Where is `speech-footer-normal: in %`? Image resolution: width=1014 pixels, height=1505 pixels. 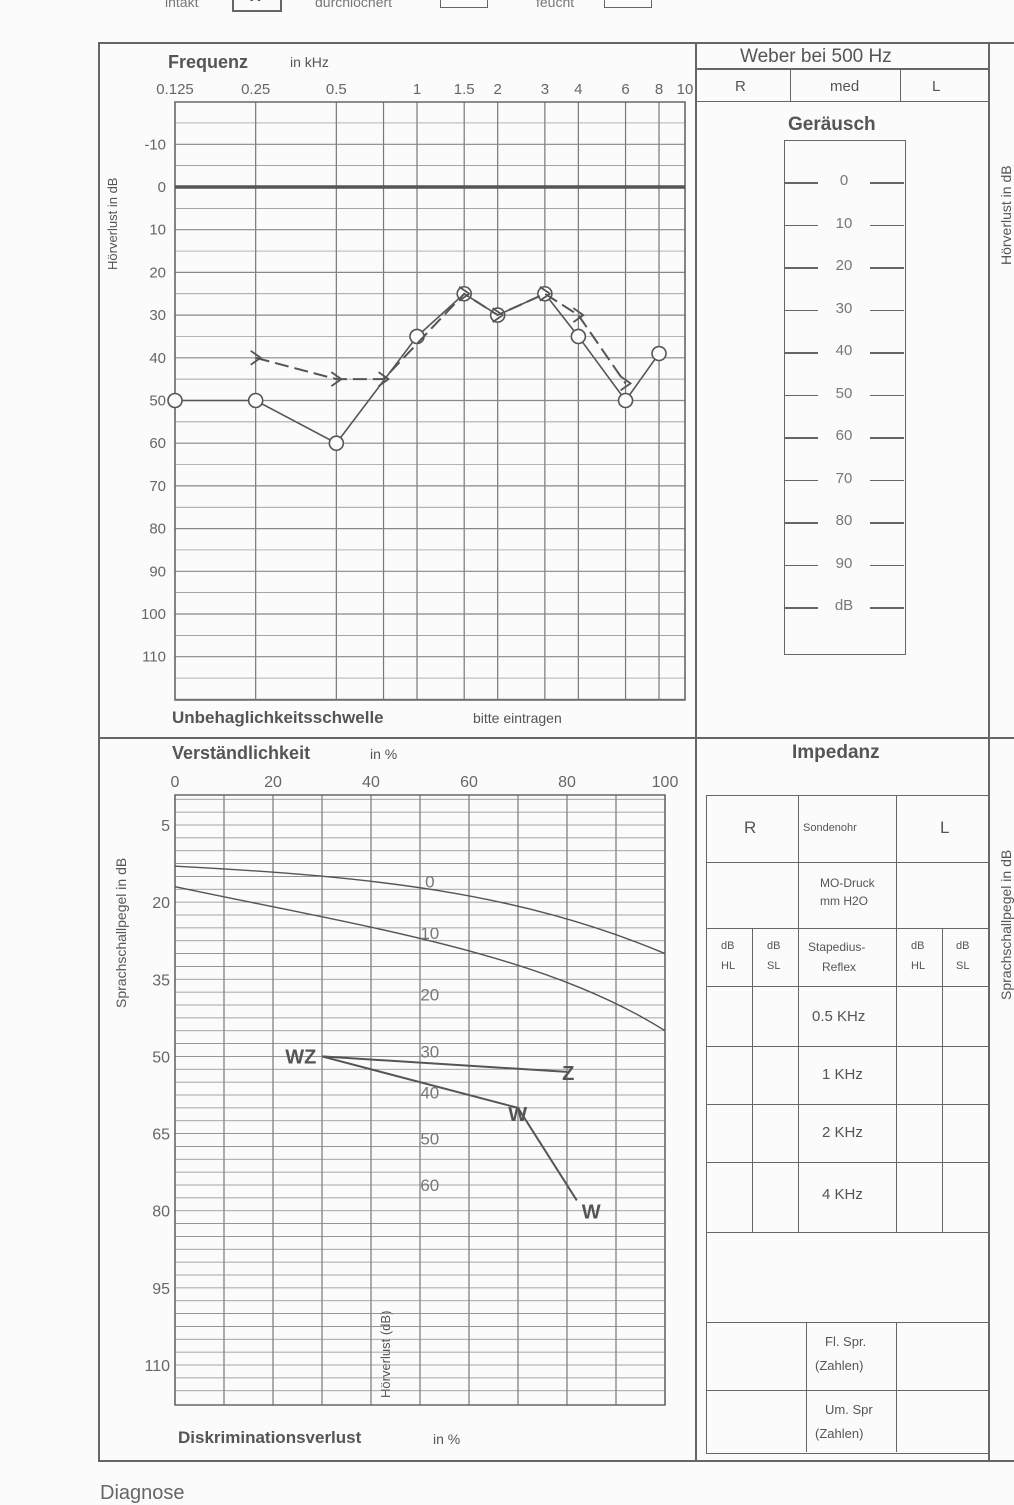
speech-footer-normal: in % is located at coordinates (447, 1439).